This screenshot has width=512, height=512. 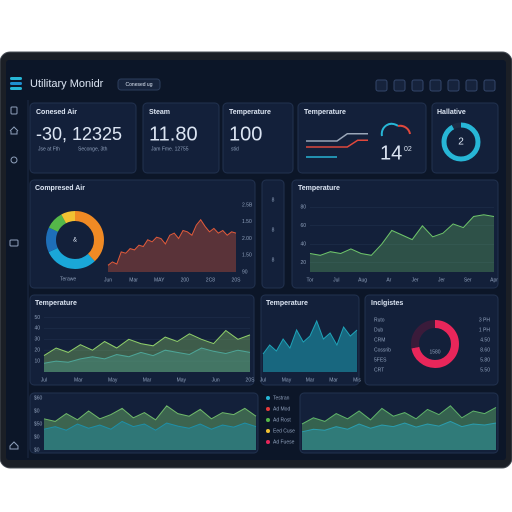 I want to click on legend-value: 5.50, so click(x=485, y=370).